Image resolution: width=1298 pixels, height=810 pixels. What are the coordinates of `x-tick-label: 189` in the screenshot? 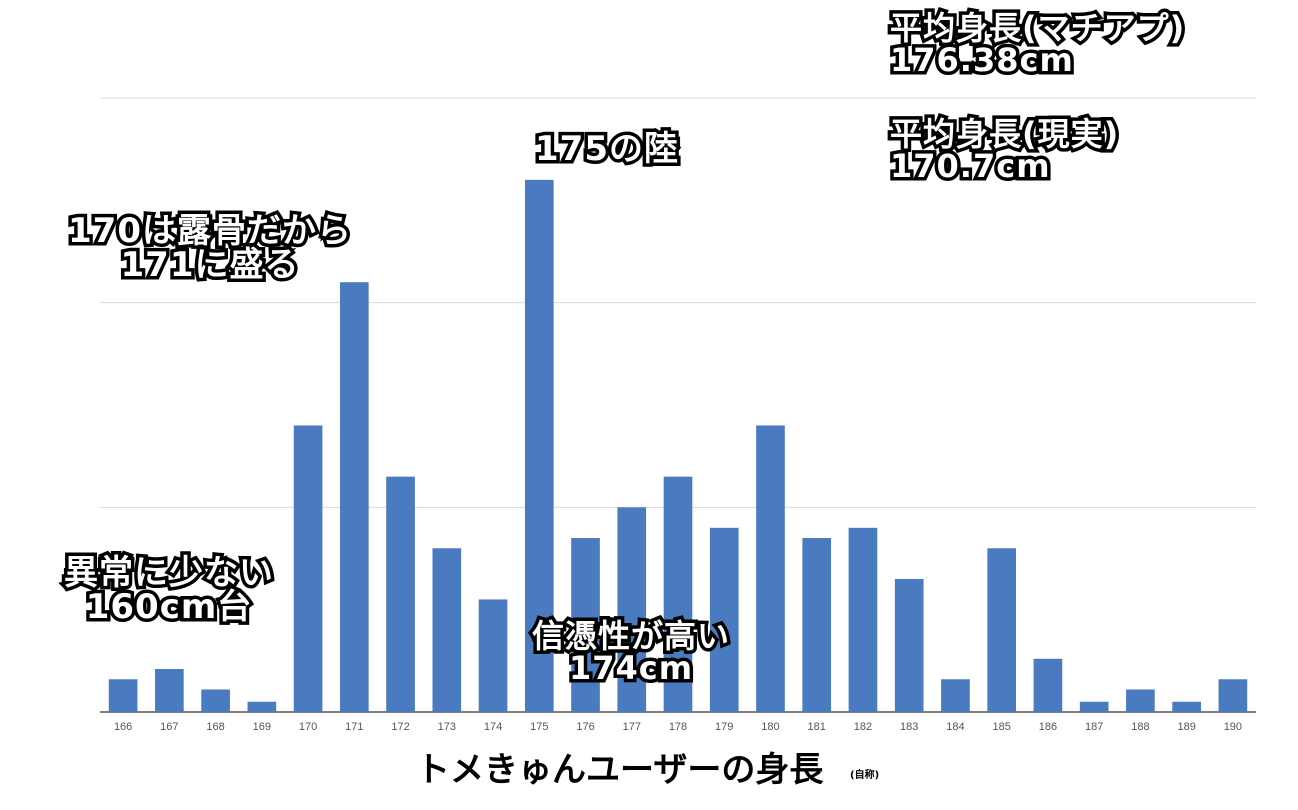 It's located at (1186, 727).